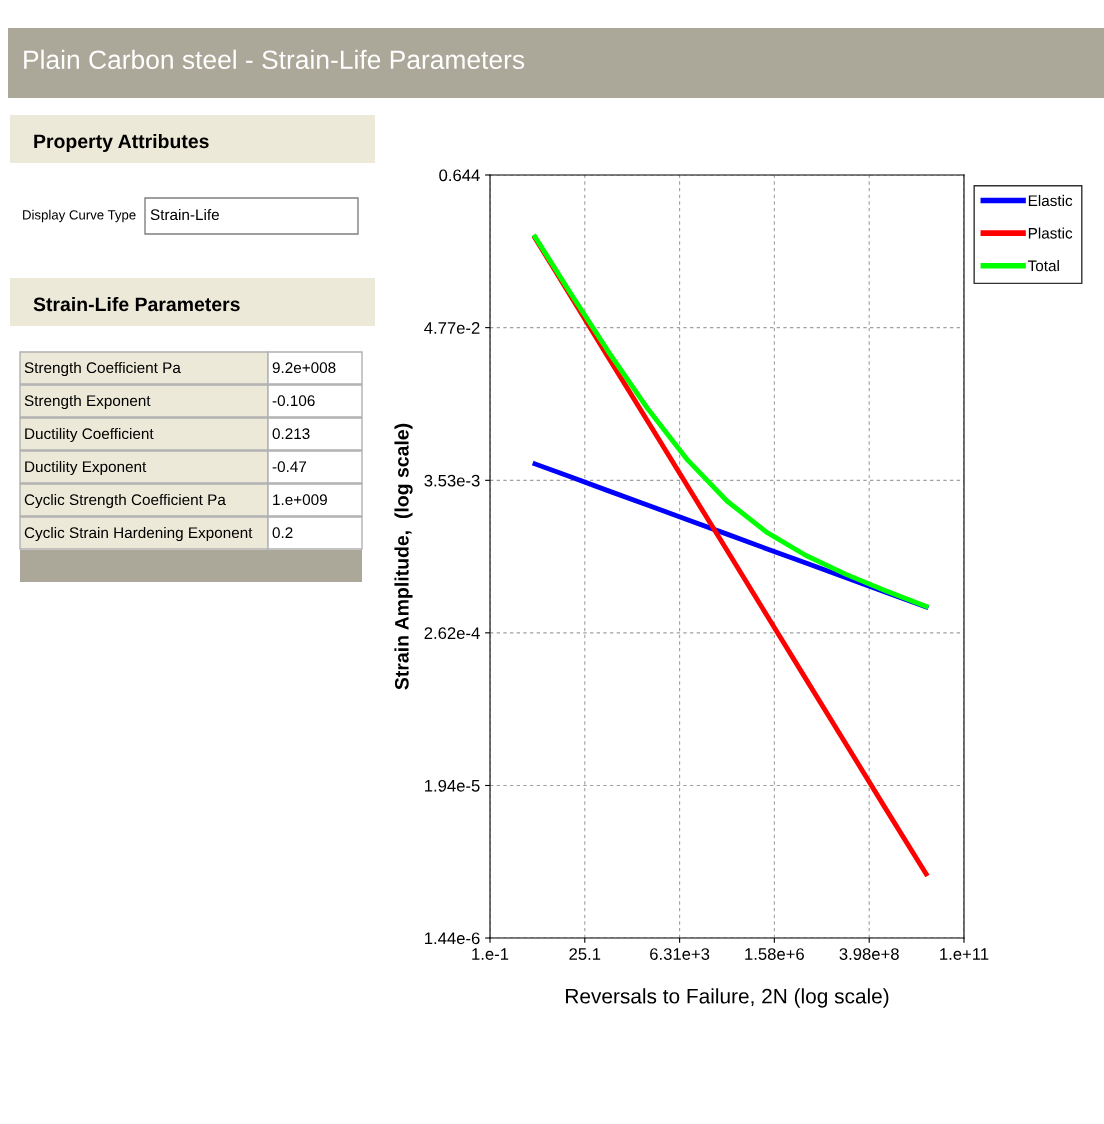 The width and height of the screenshot is (1104, 1124). What do you see at coordinates (585, 954) in the screenshot?
I see `x-tick-label: 25.1` at bounding box center [585, 954].